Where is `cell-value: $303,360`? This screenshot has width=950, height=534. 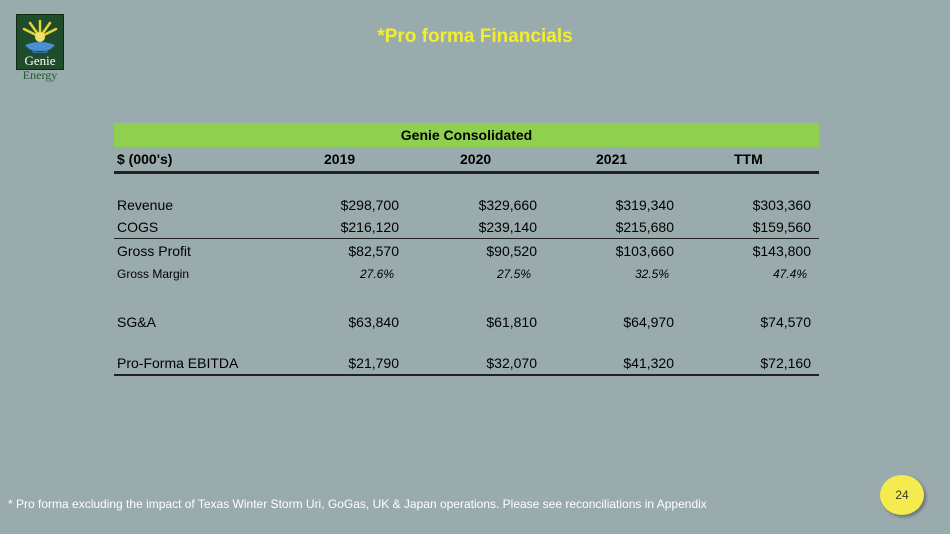
cell-value: $303,360 is located at coordinates (781, 205).